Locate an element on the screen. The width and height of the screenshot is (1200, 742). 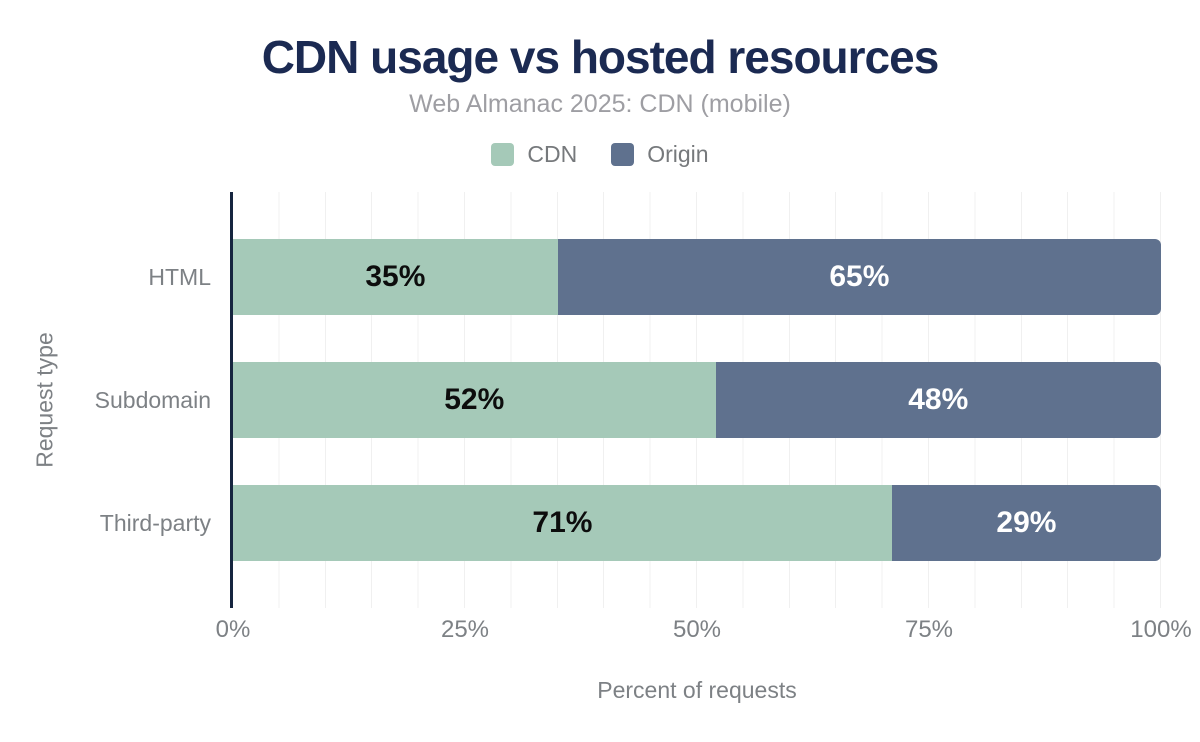
bar-segment-html-cdn: 35% is located at coordinates (395, 277).